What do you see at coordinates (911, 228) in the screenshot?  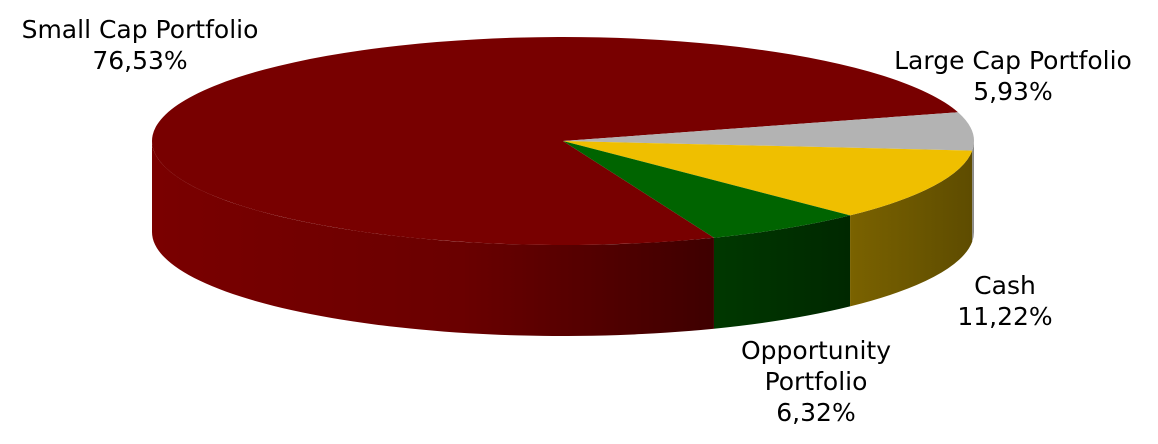 I see `pie-side-cash` at bounding box center [911, 228].